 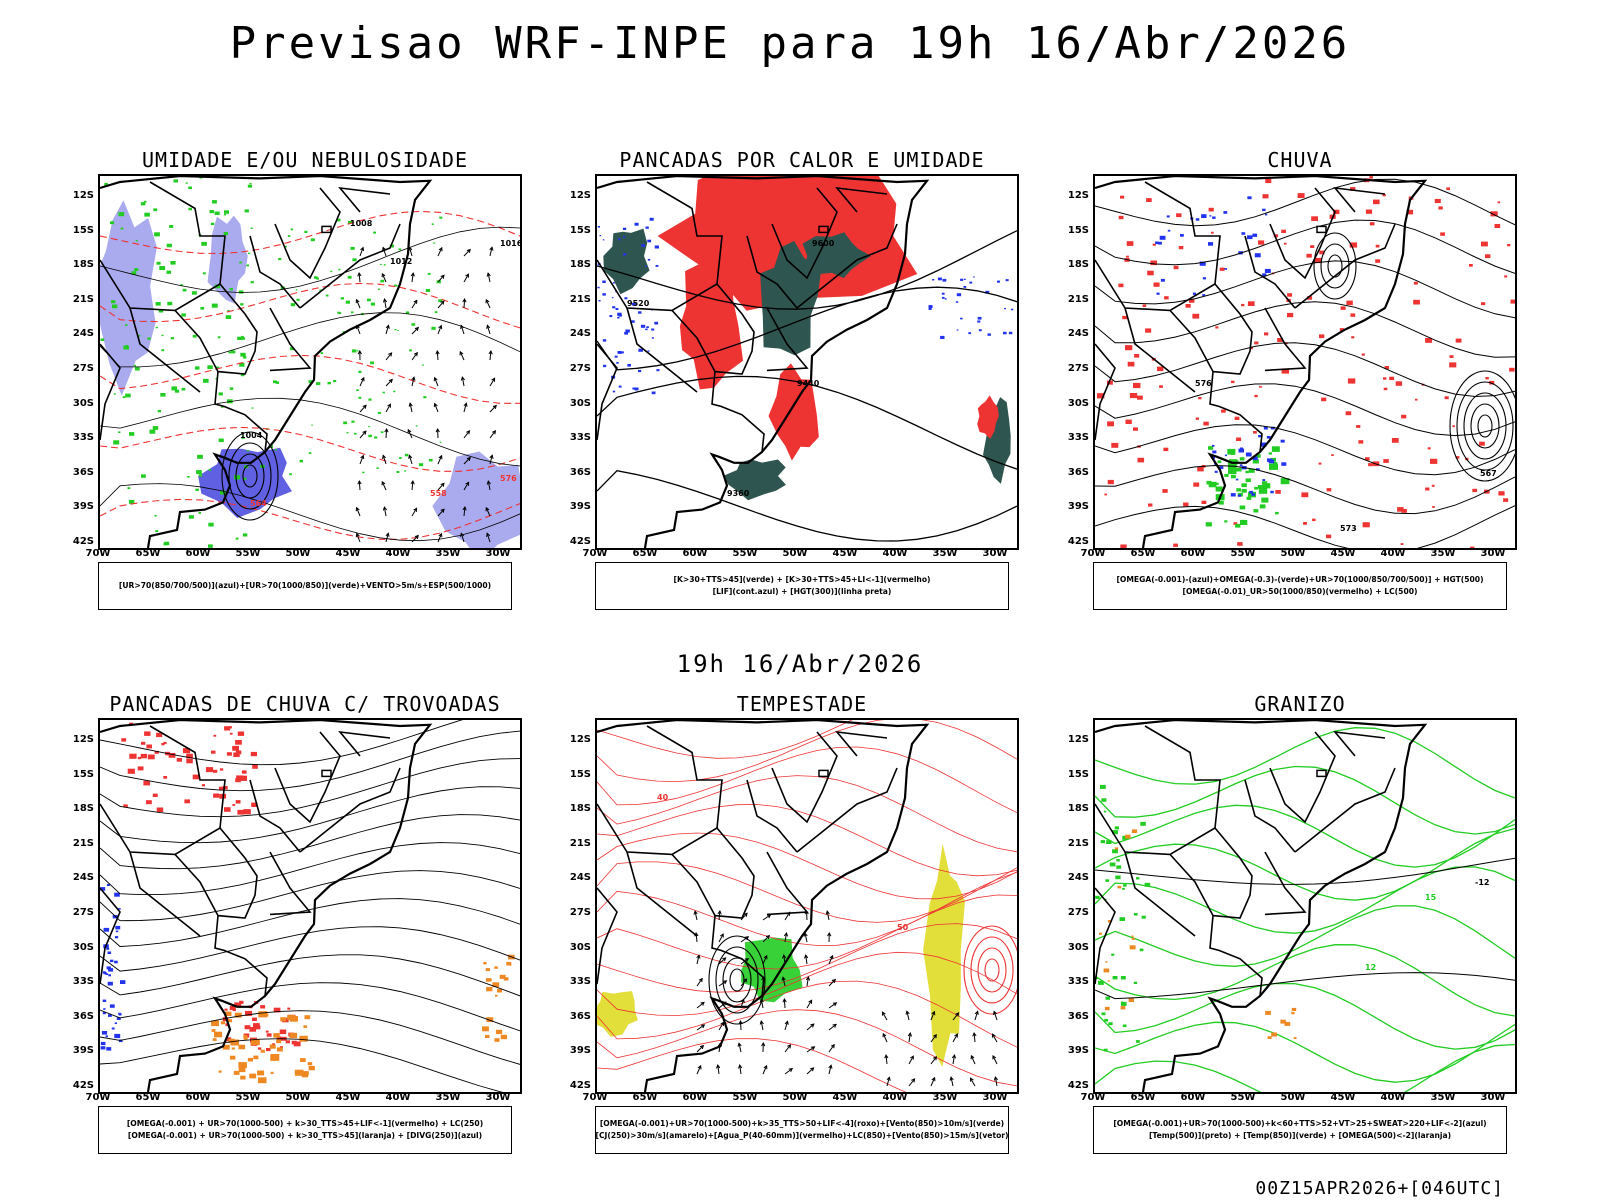 What do you see at coordinates (808, 383) in the screenshot?
I see `contour-label: 9440` at bounding box center [808, 383].